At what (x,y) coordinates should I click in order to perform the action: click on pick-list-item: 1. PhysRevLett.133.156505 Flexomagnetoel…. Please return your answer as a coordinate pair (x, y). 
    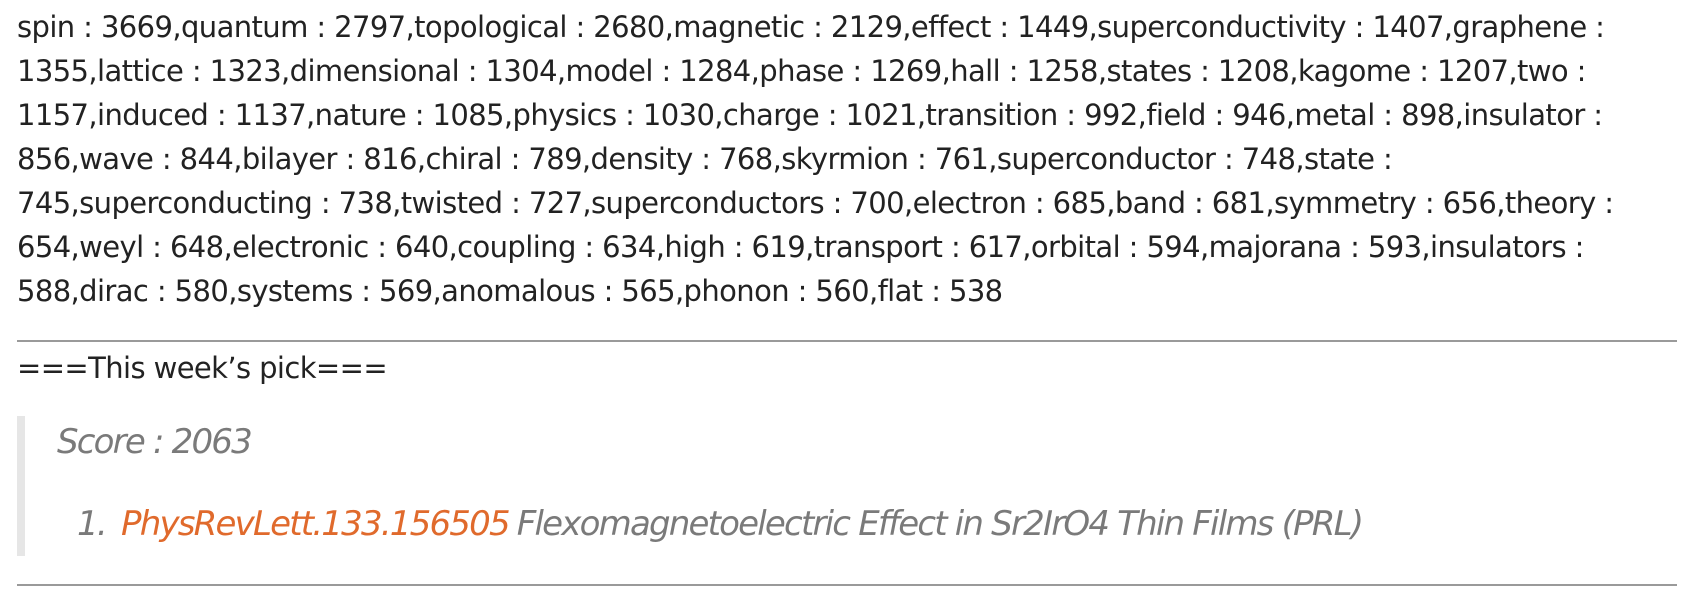
    Looking at the image, I should click on (867, 524).